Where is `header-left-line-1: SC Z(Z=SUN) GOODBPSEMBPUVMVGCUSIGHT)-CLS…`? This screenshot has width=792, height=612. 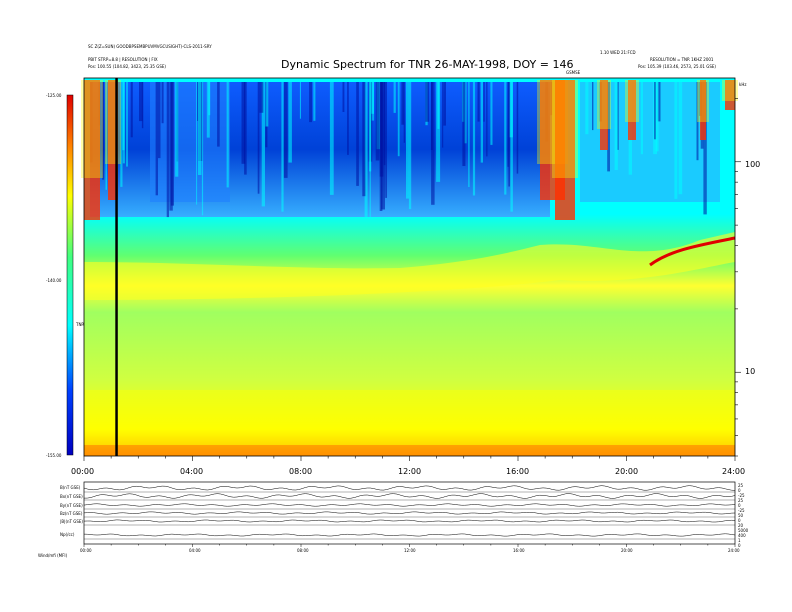 header-left-line-1: SC Z(Z=SUN) GOODBPSEMBPUVMVGCUSIGHT)-CLS… is located at coordinates (150, 46).